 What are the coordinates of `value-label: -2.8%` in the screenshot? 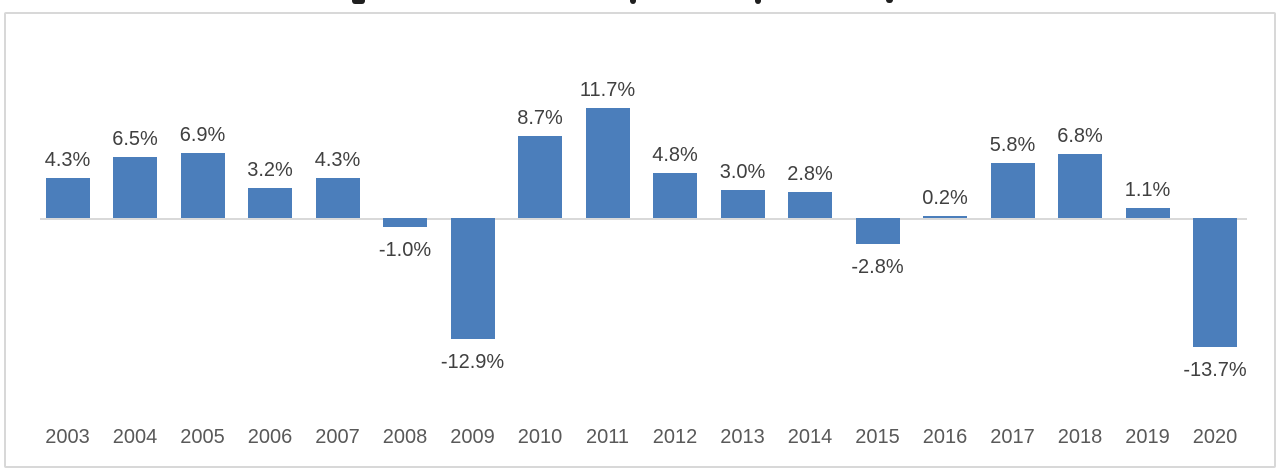 It's located at (877, 267).